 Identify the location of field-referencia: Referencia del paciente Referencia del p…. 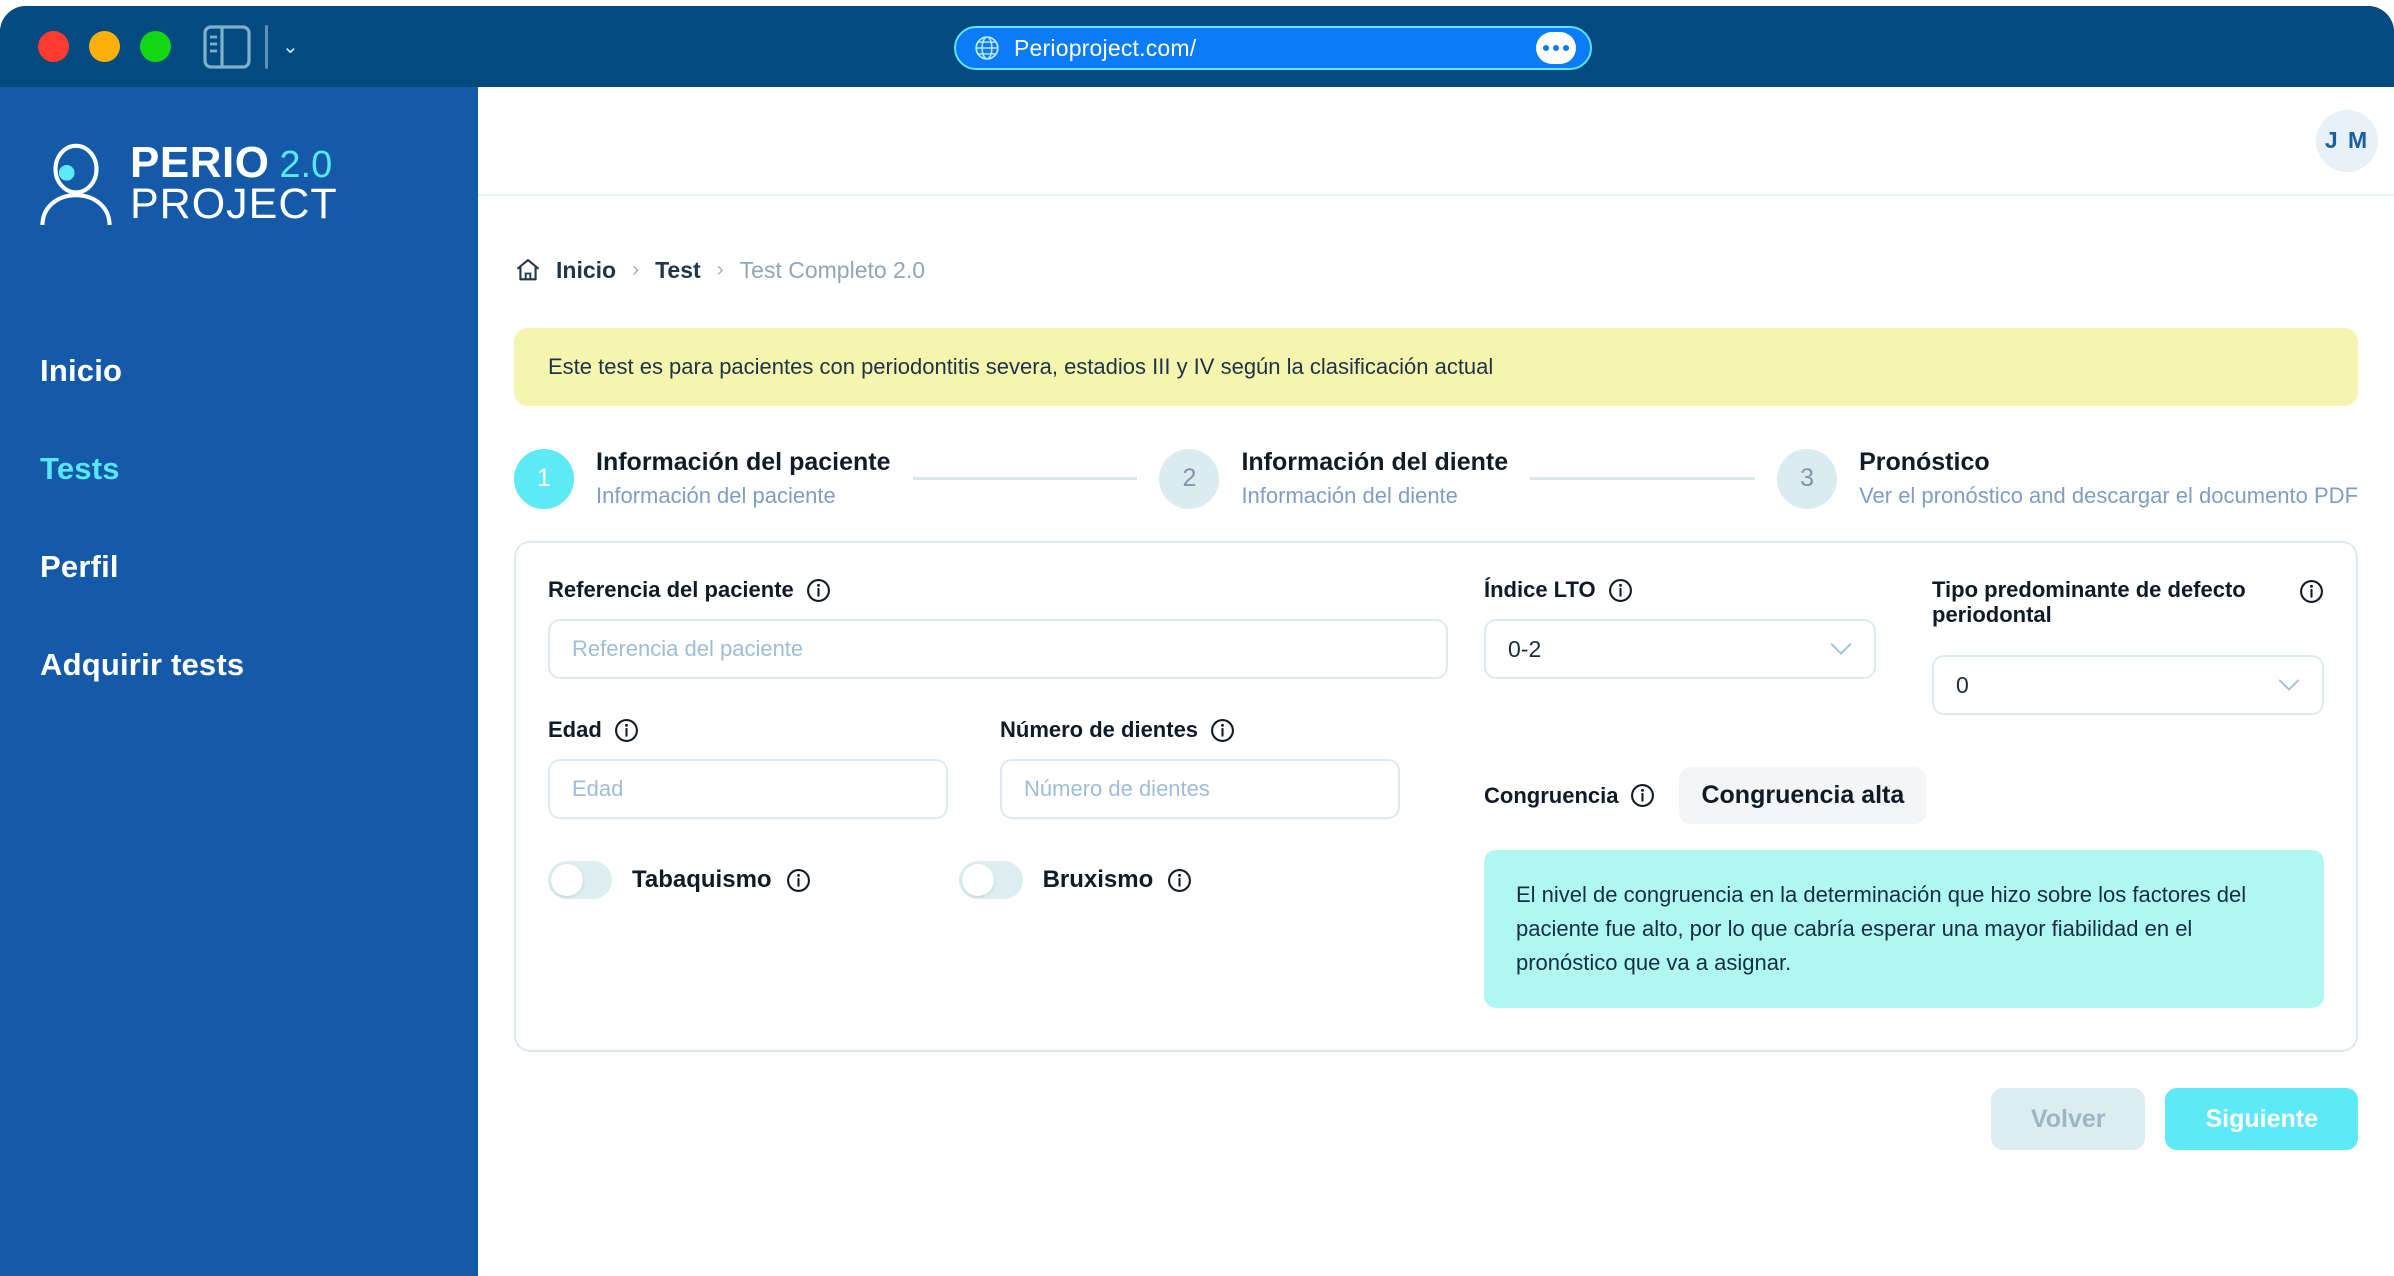
(998, 628).